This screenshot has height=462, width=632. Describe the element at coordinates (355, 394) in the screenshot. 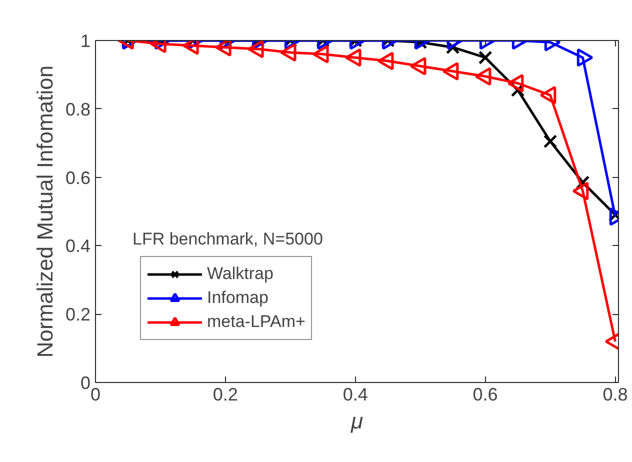

I see `x-tick-label: 0.4` at that location.